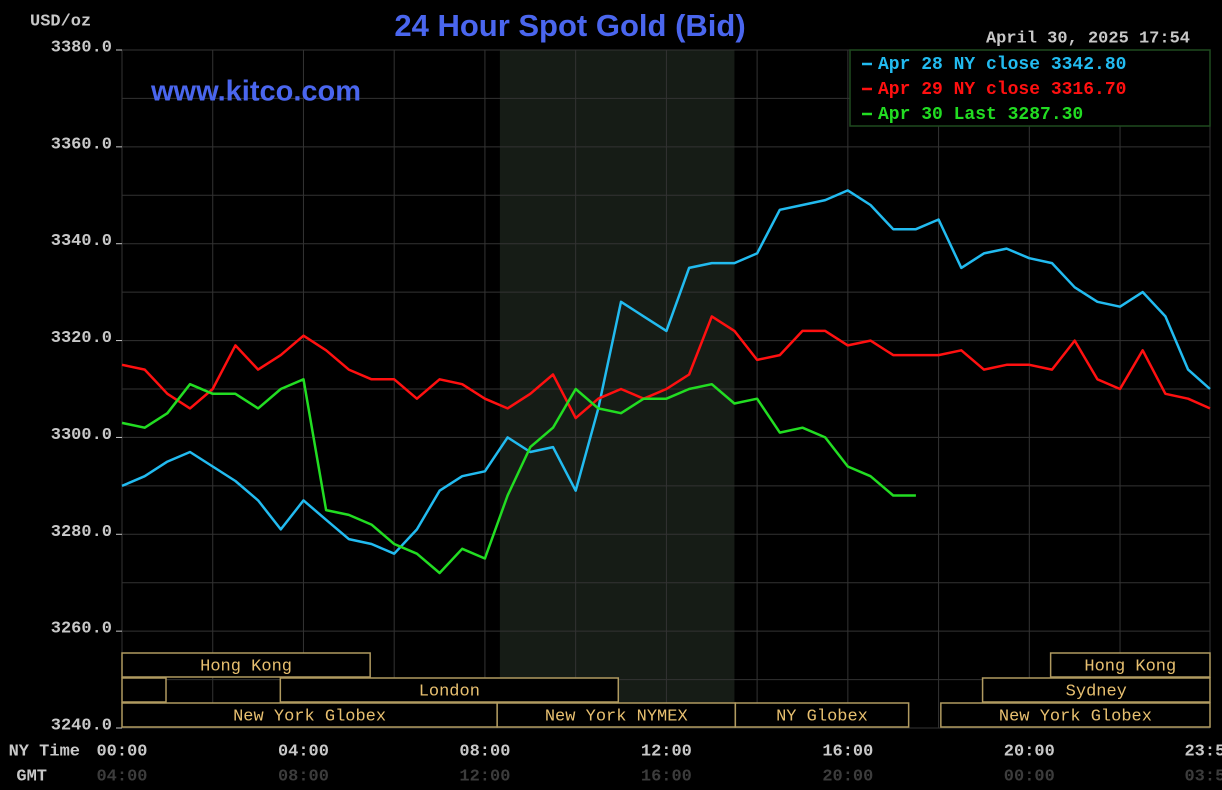  I want to click on x-tick-label-gmt: 04:00, so click(121, 776).